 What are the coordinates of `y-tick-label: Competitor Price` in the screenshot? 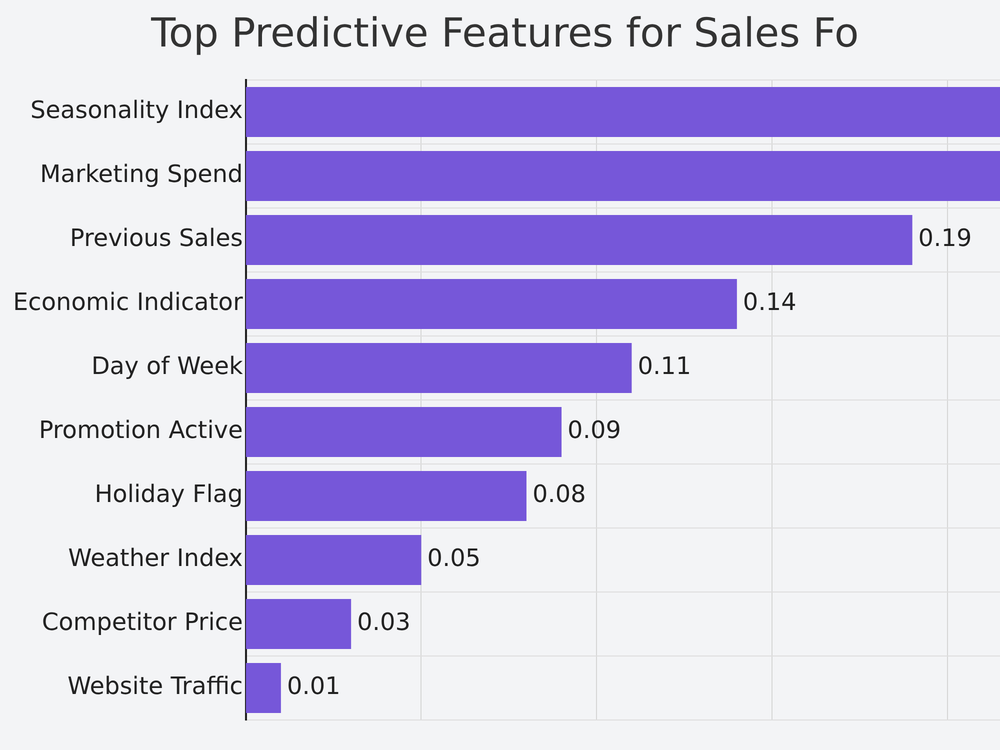 It's located at (142, 622).